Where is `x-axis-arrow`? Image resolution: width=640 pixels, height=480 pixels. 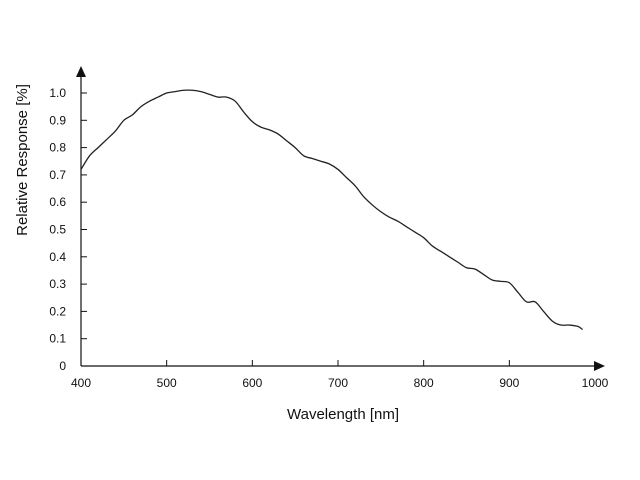 x-axis-arrow is located at coordinates (599, 366).